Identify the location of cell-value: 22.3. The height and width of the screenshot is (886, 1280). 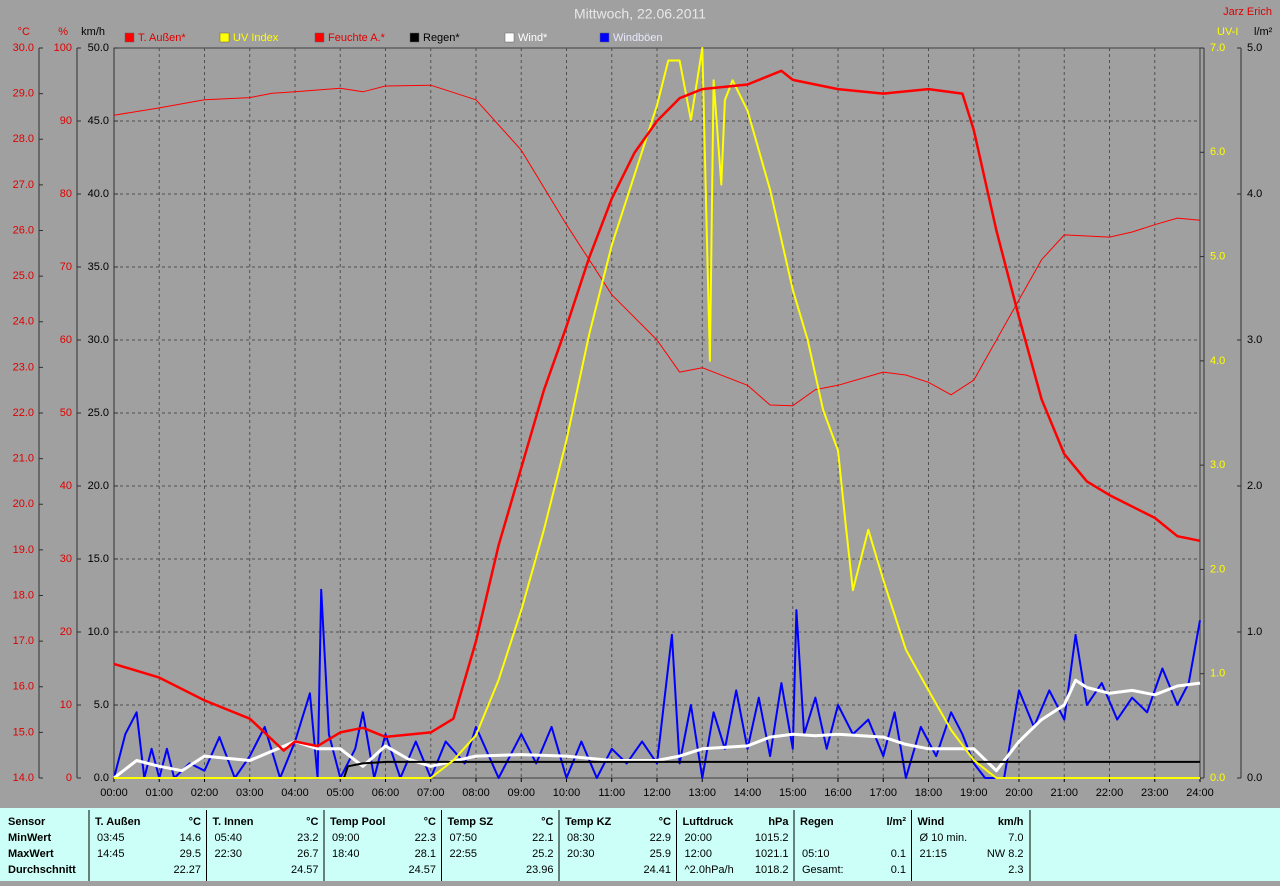
(425, 838).